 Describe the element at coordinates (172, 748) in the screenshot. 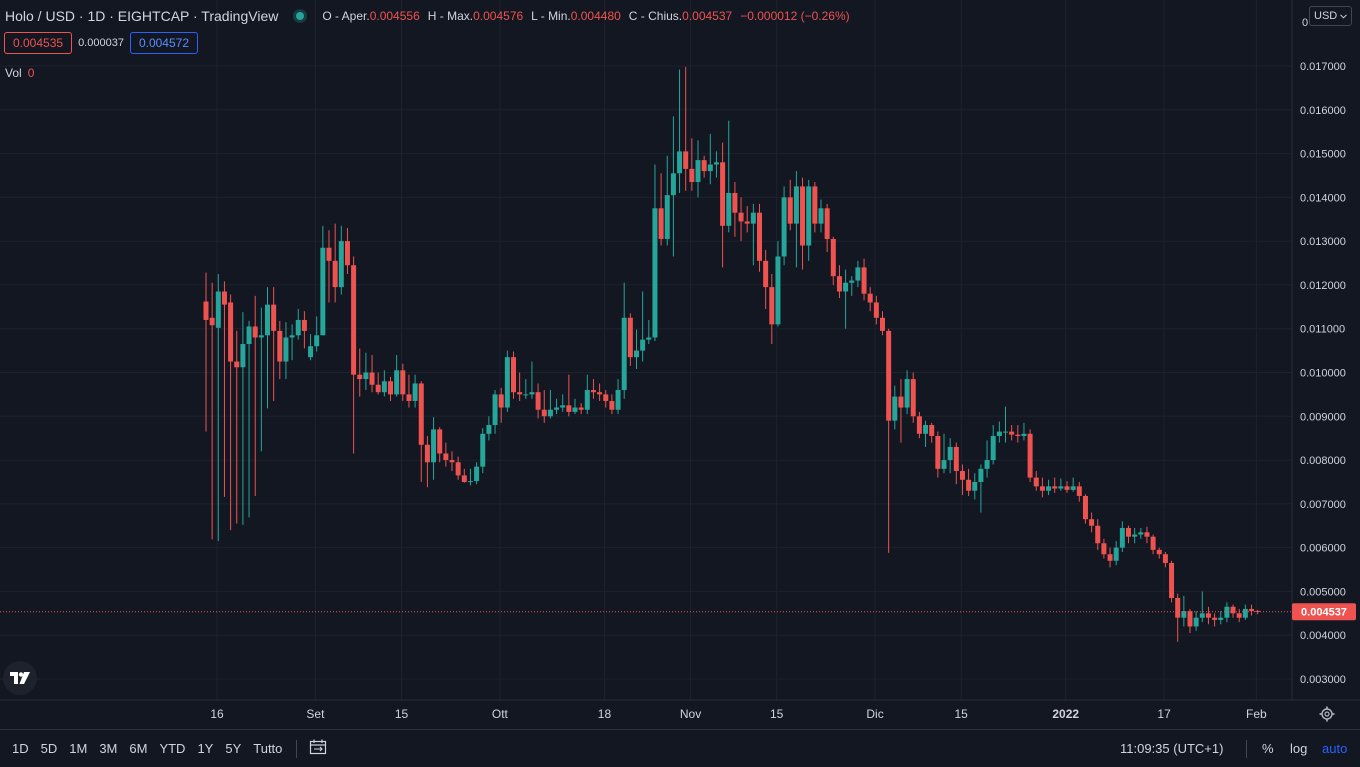

I see `range-ytd-button: YTD` at that location.